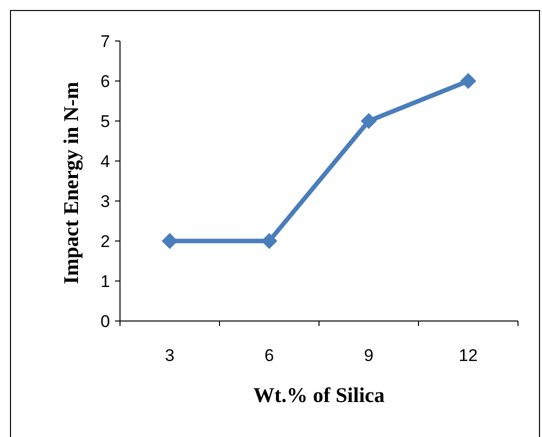  Describe the element at coordinates (71, 182) in the screenshot. I see `y-axis-title: Impact Energy in N-m` at that location.